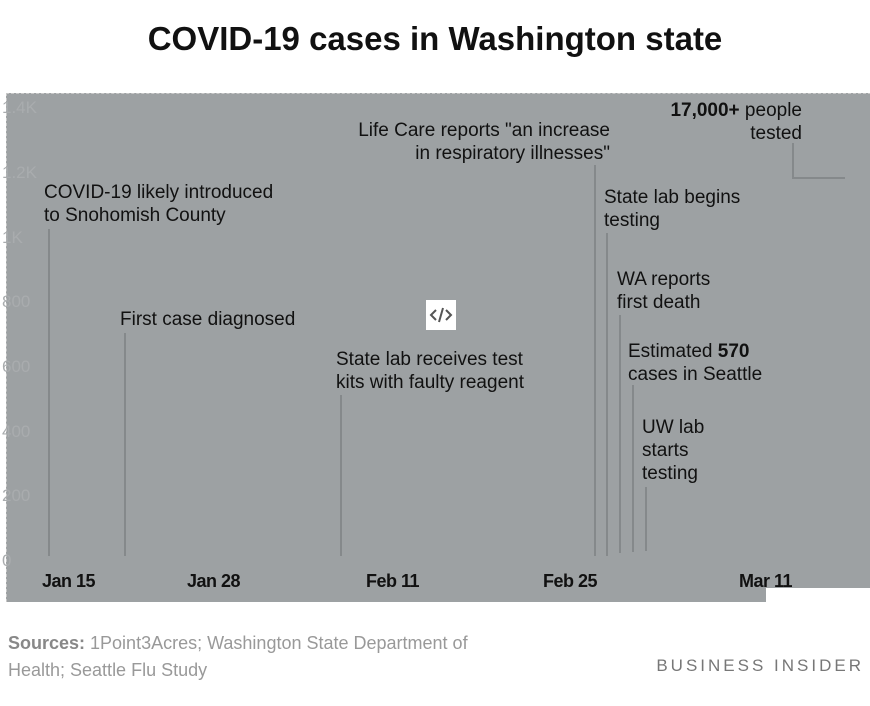 This screenshot has width=870, height=706. I want to click on code-embed-icon, so click(441, 315).